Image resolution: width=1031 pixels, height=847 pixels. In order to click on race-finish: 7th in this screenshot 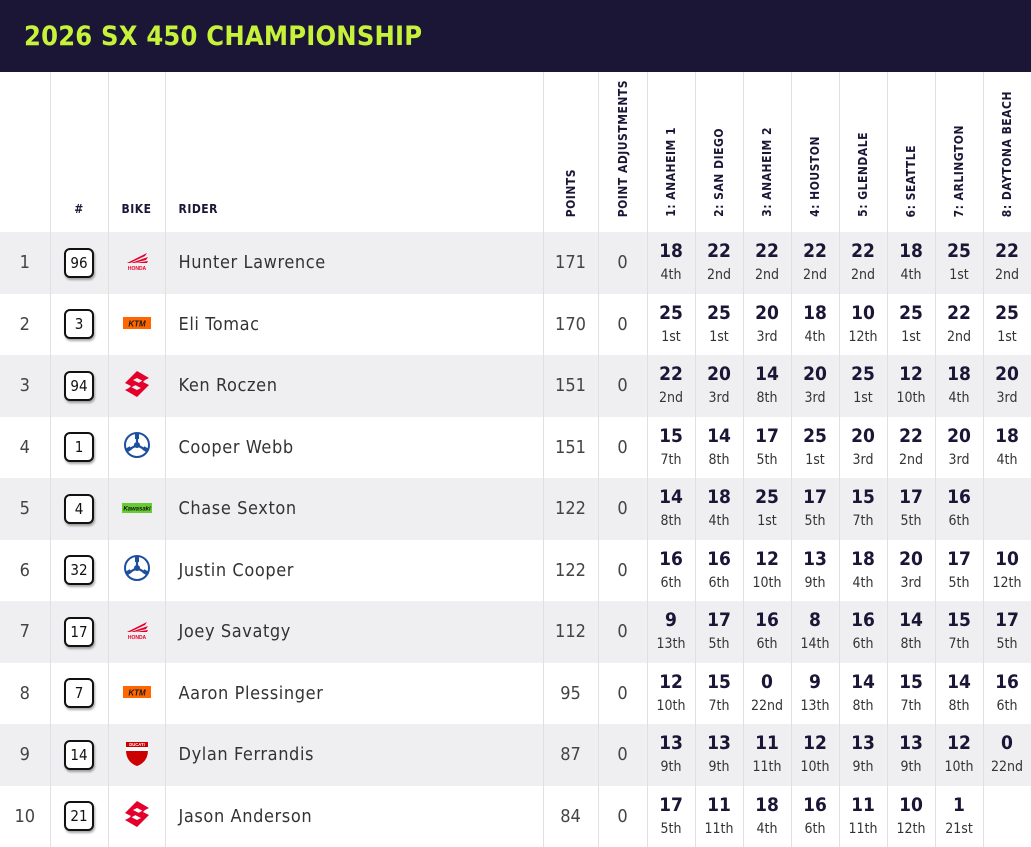, I will do `click(719, 706)`.